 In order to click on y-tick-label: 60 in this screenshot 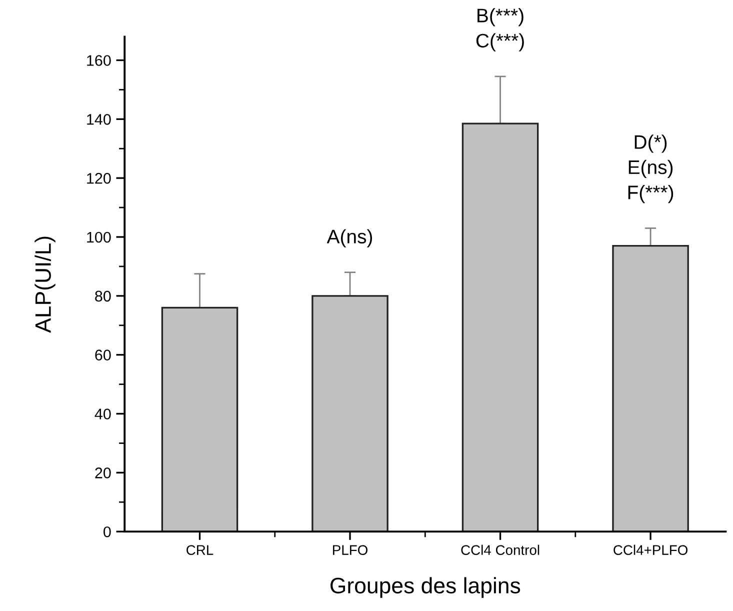, I will do `click(103, 355)`.